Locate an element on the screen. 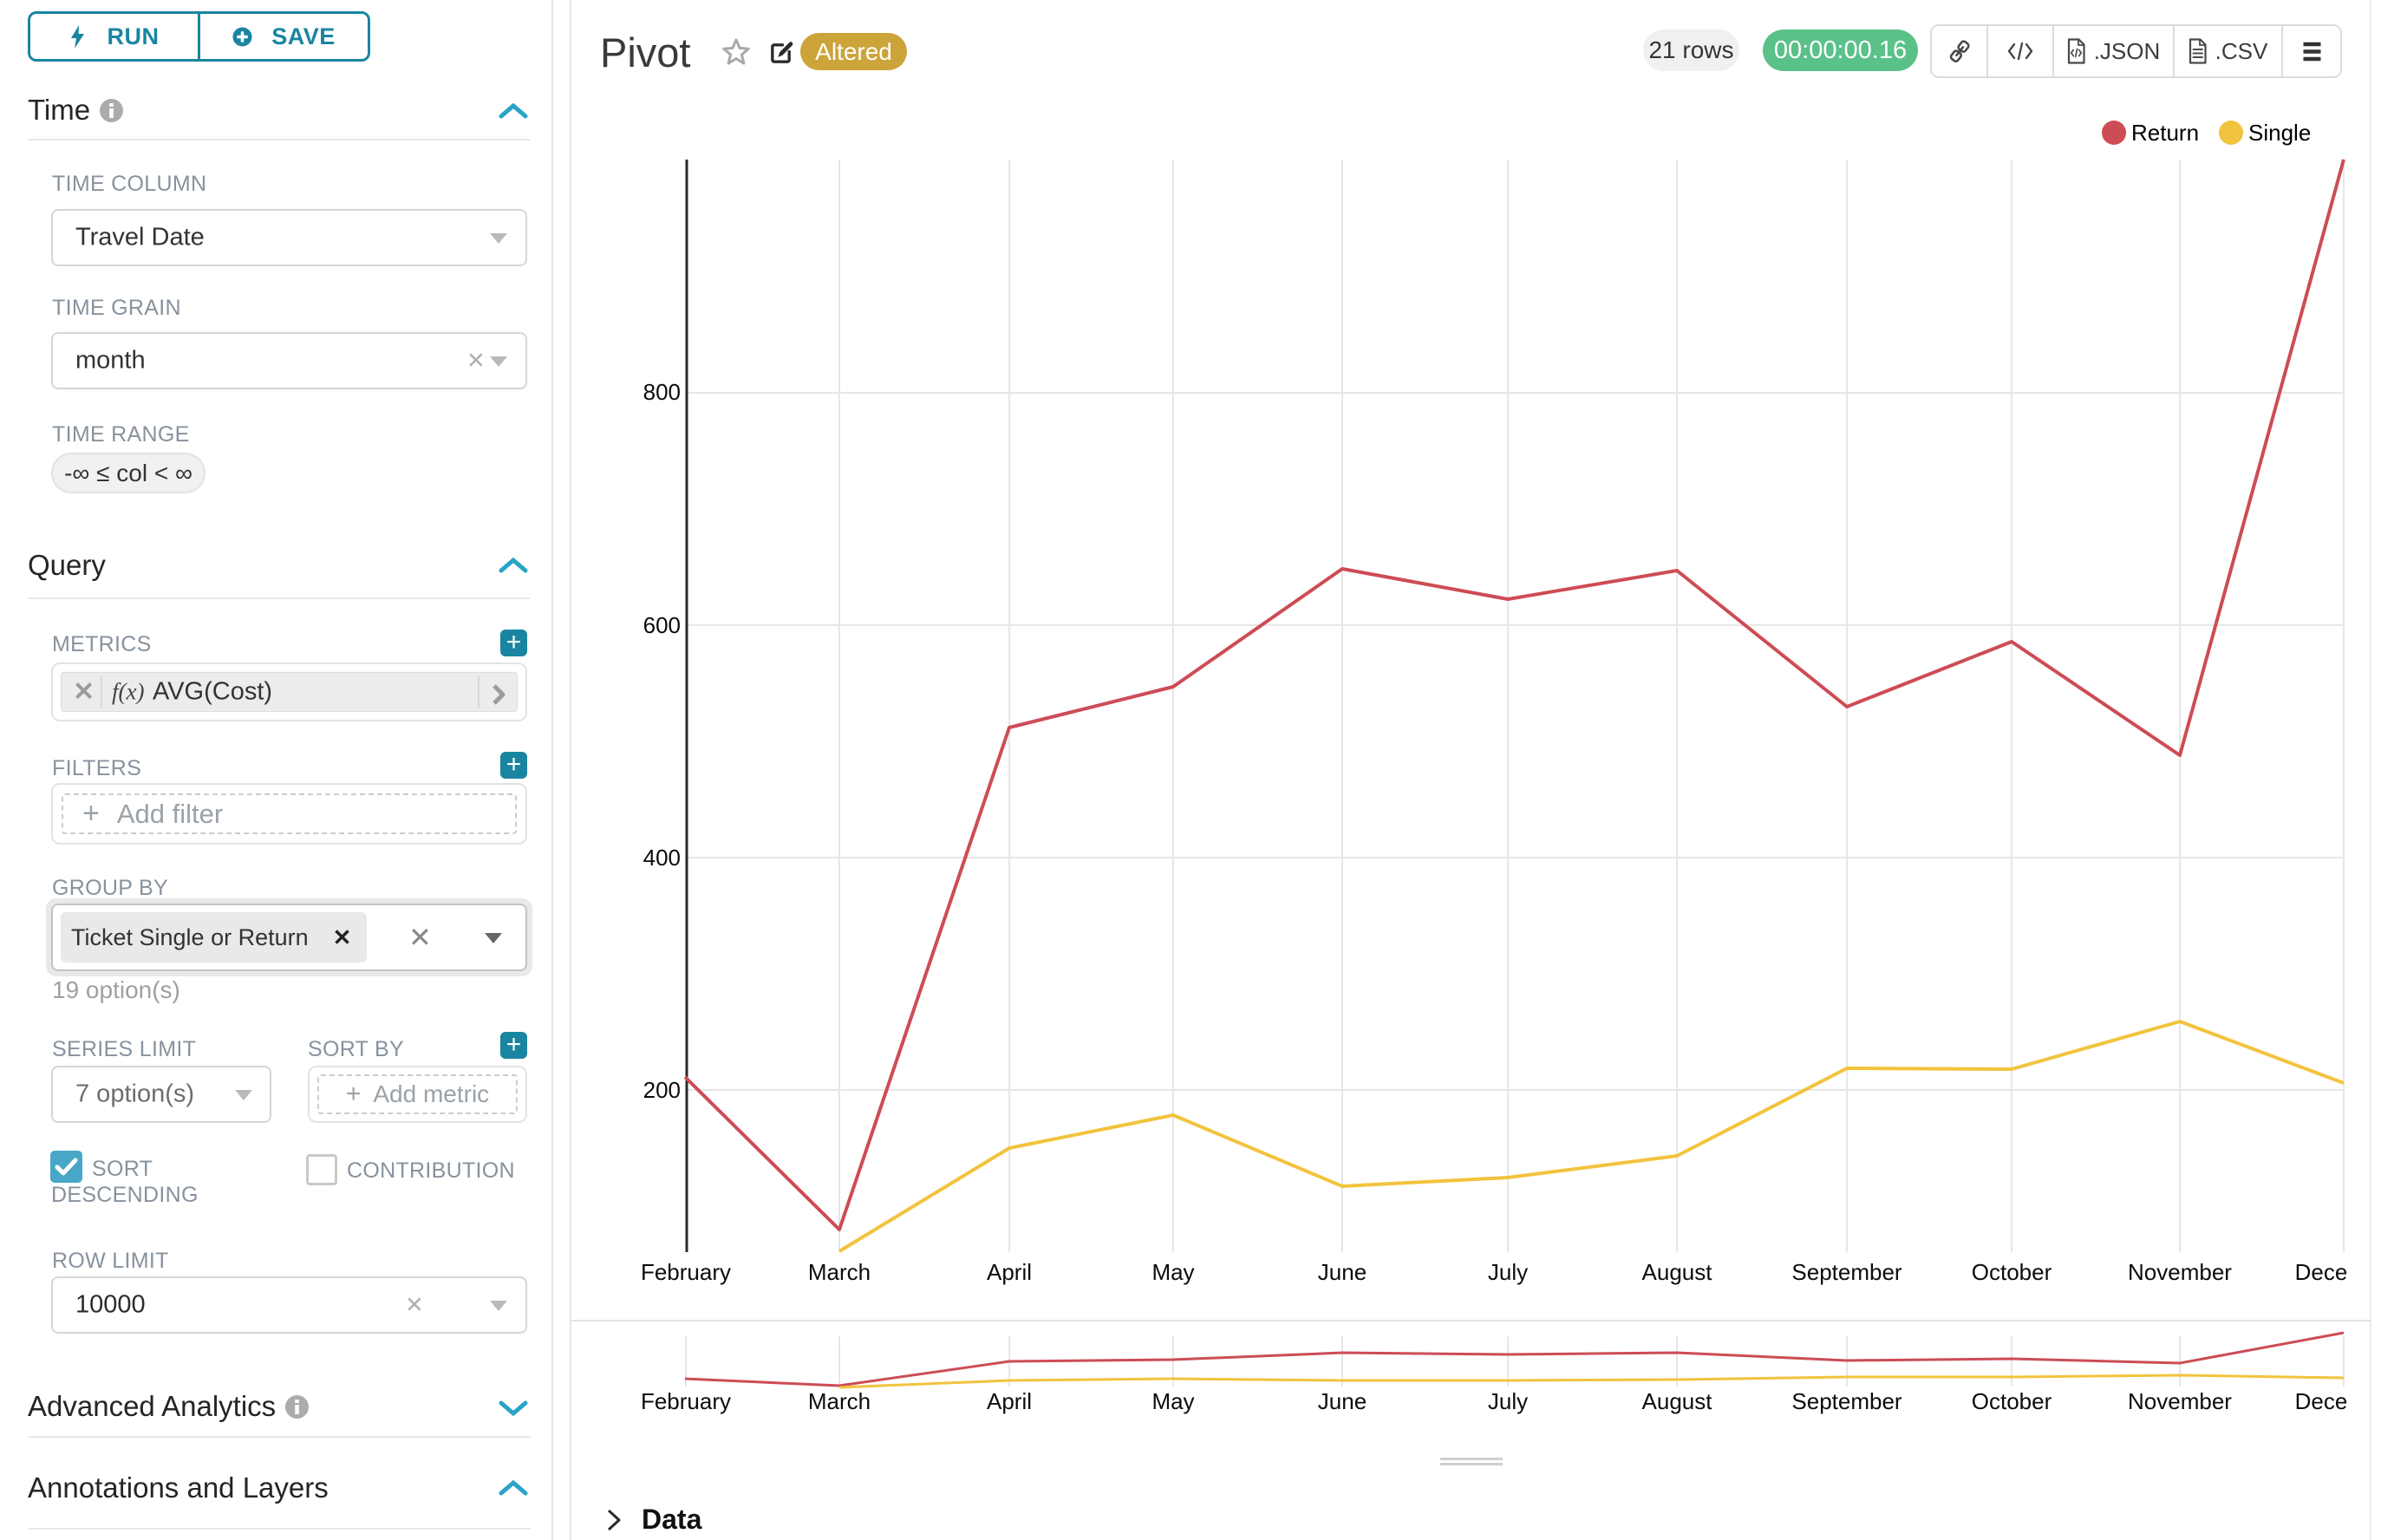 Image resolution: width=2381 pixels, height=1540 pixels. svg-text: 600 is located at coordinates (662, 625).